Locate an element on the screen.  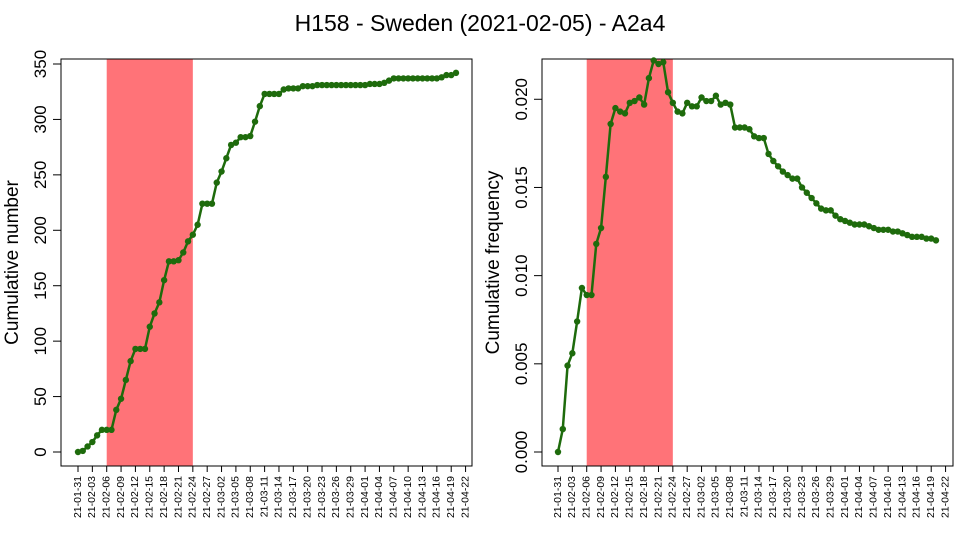
y-axis-label: Cumulative number is located at coordinates (12, 261).